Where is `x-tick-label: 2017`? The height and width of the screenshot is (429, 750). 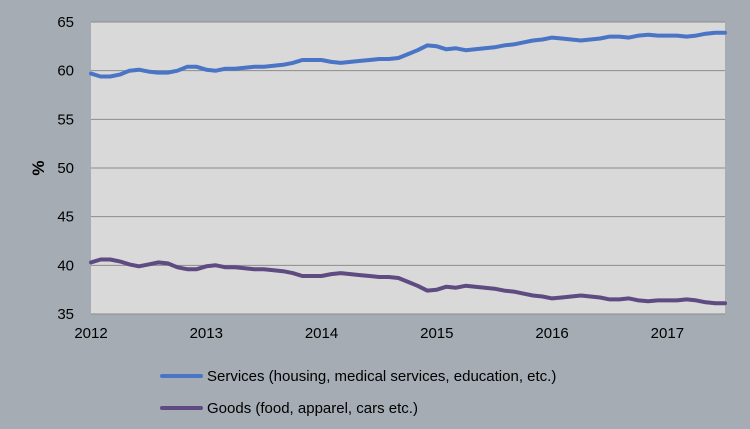 x-tick-label: 2017 is located at coordinates (667, 333).